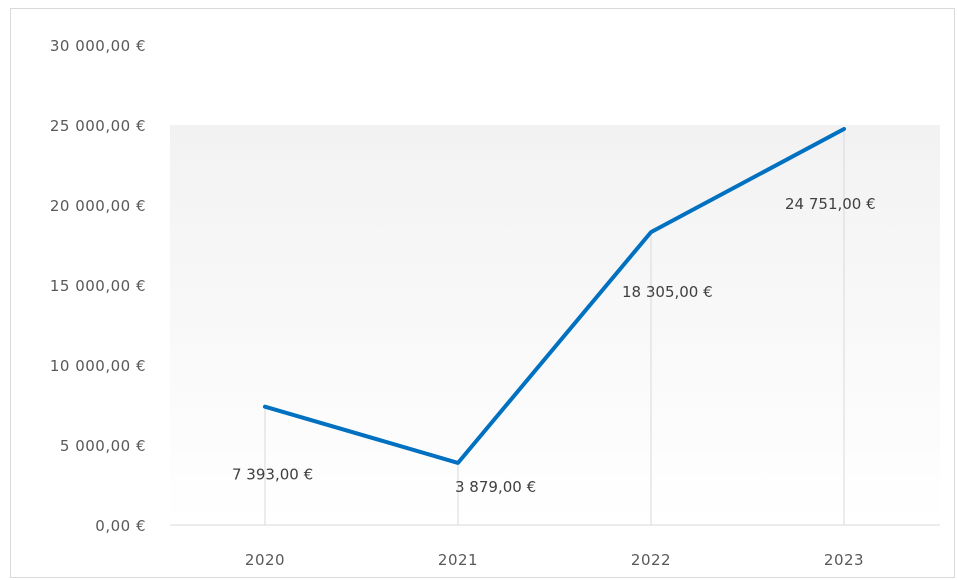  Describe the element at coordinates (554, 560) in the screenshot. I see `x-axis-tick-labels: 2020 2021 2022 2023` at that location.